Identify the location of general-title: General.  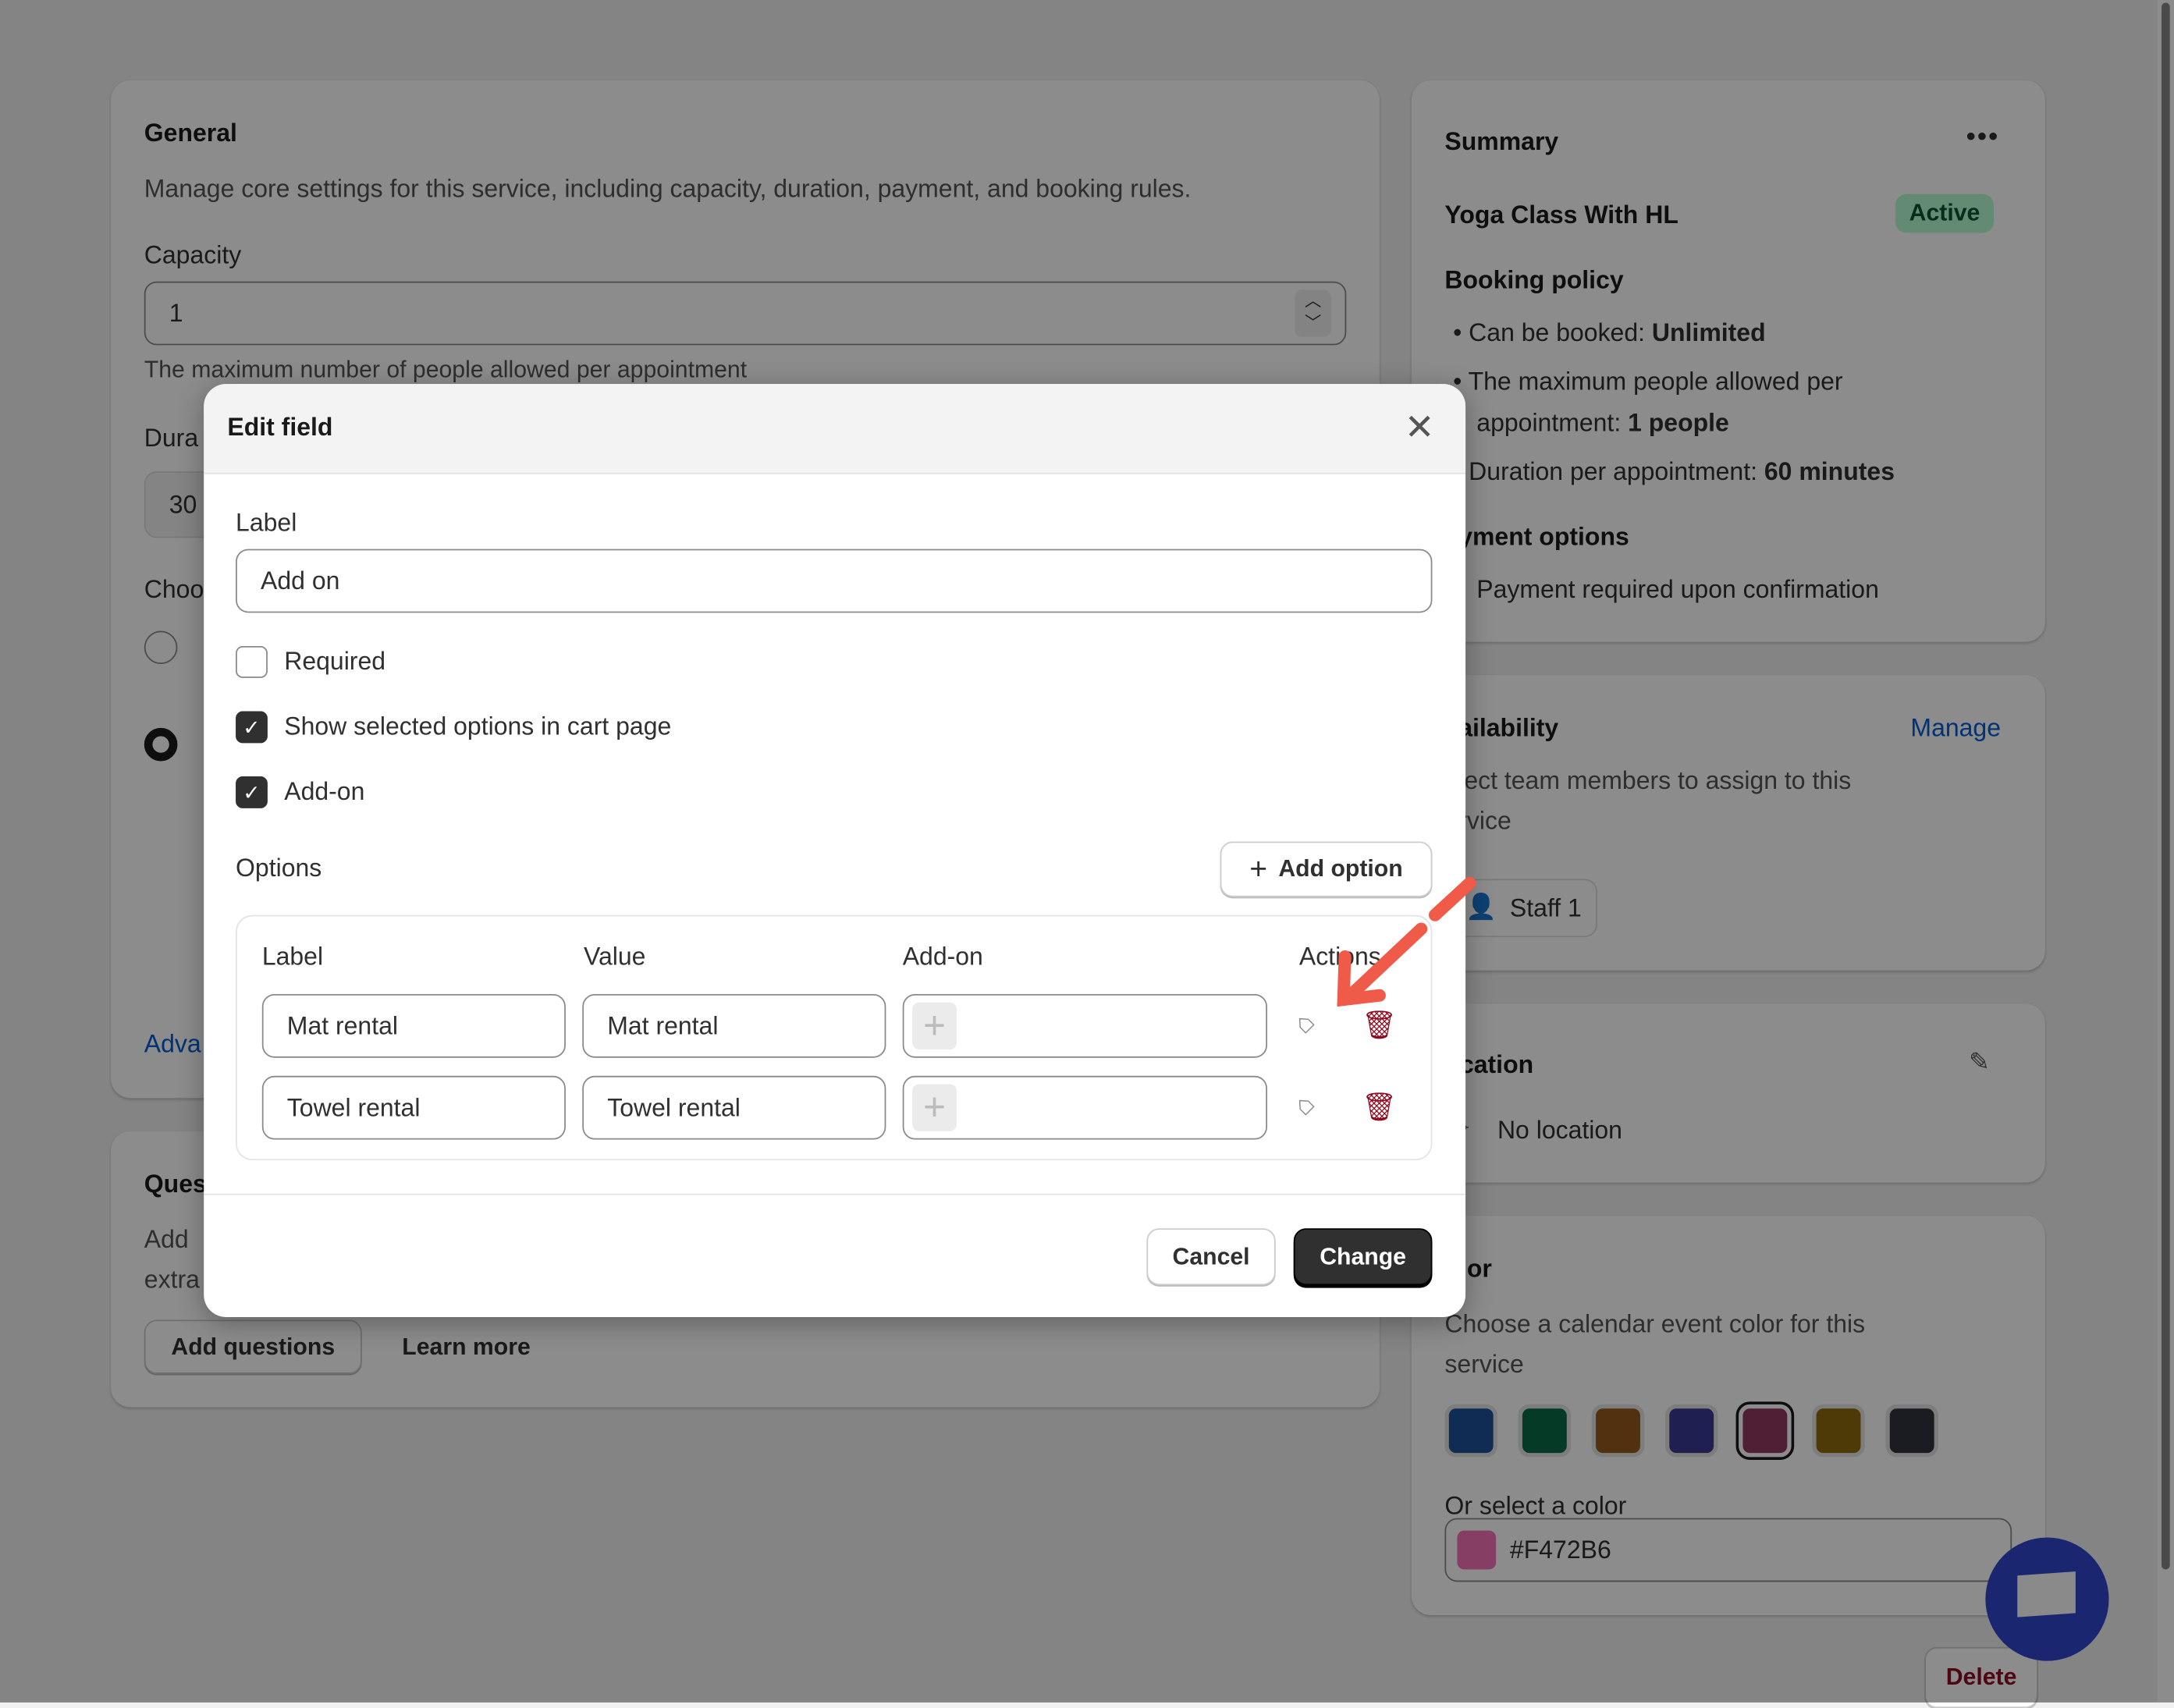
(190, 133).